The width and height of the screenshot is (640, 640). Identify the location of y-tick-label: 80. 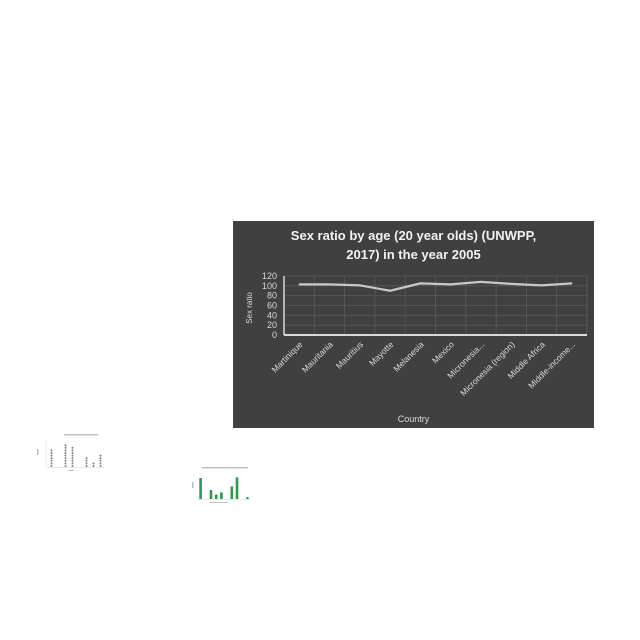
(272, 296).